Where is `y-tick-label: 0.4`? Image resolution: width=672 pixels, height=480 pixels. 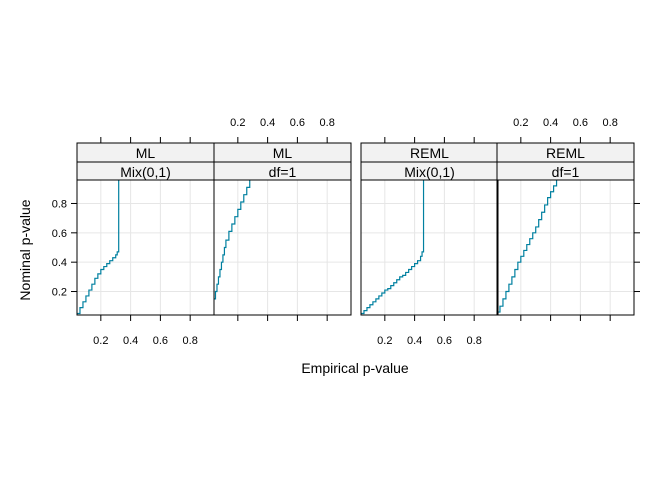
y-tick-label: 0.4 is located at coordinates (59, 263).